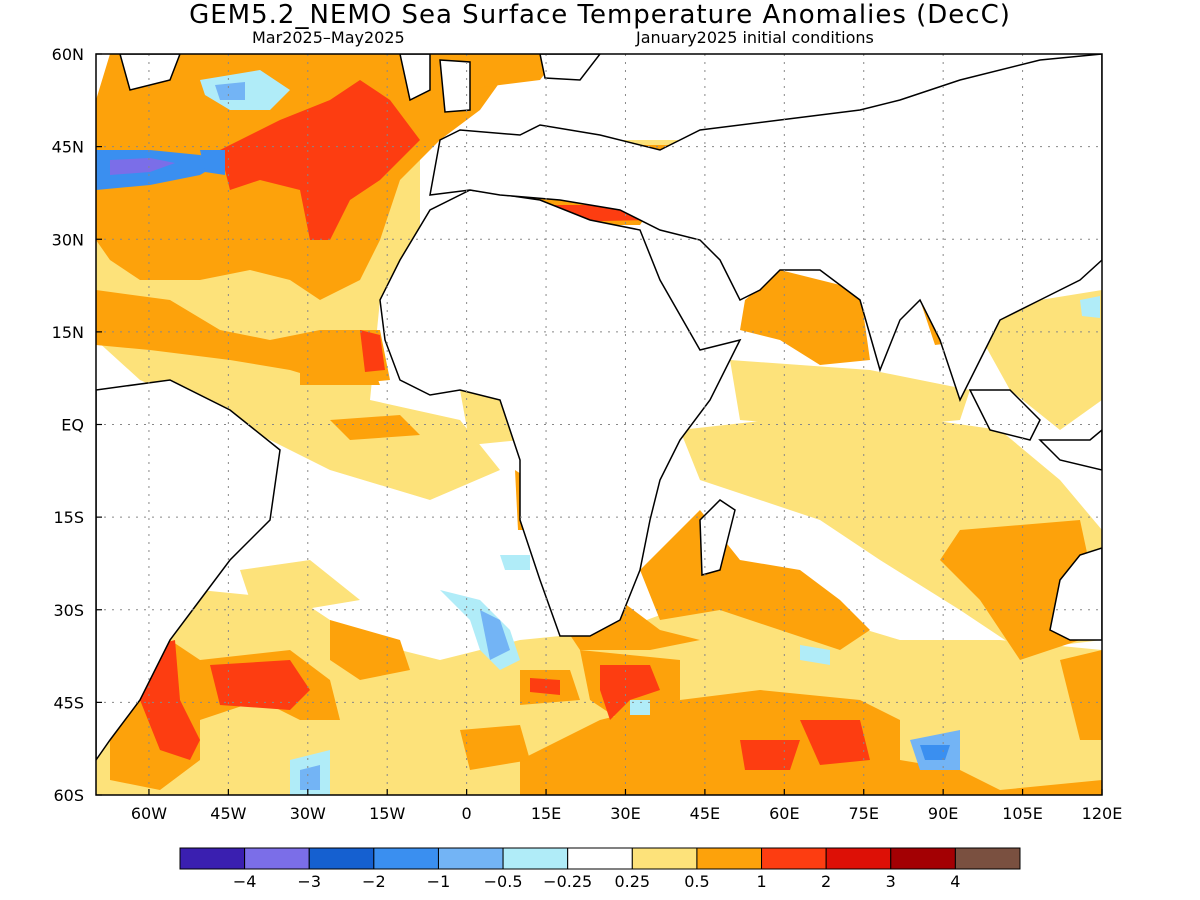  What do you see at coordinates (68, 517) in the screenshot?
I see `lat-tick-label: 15S` at bounding box center [68, 517].